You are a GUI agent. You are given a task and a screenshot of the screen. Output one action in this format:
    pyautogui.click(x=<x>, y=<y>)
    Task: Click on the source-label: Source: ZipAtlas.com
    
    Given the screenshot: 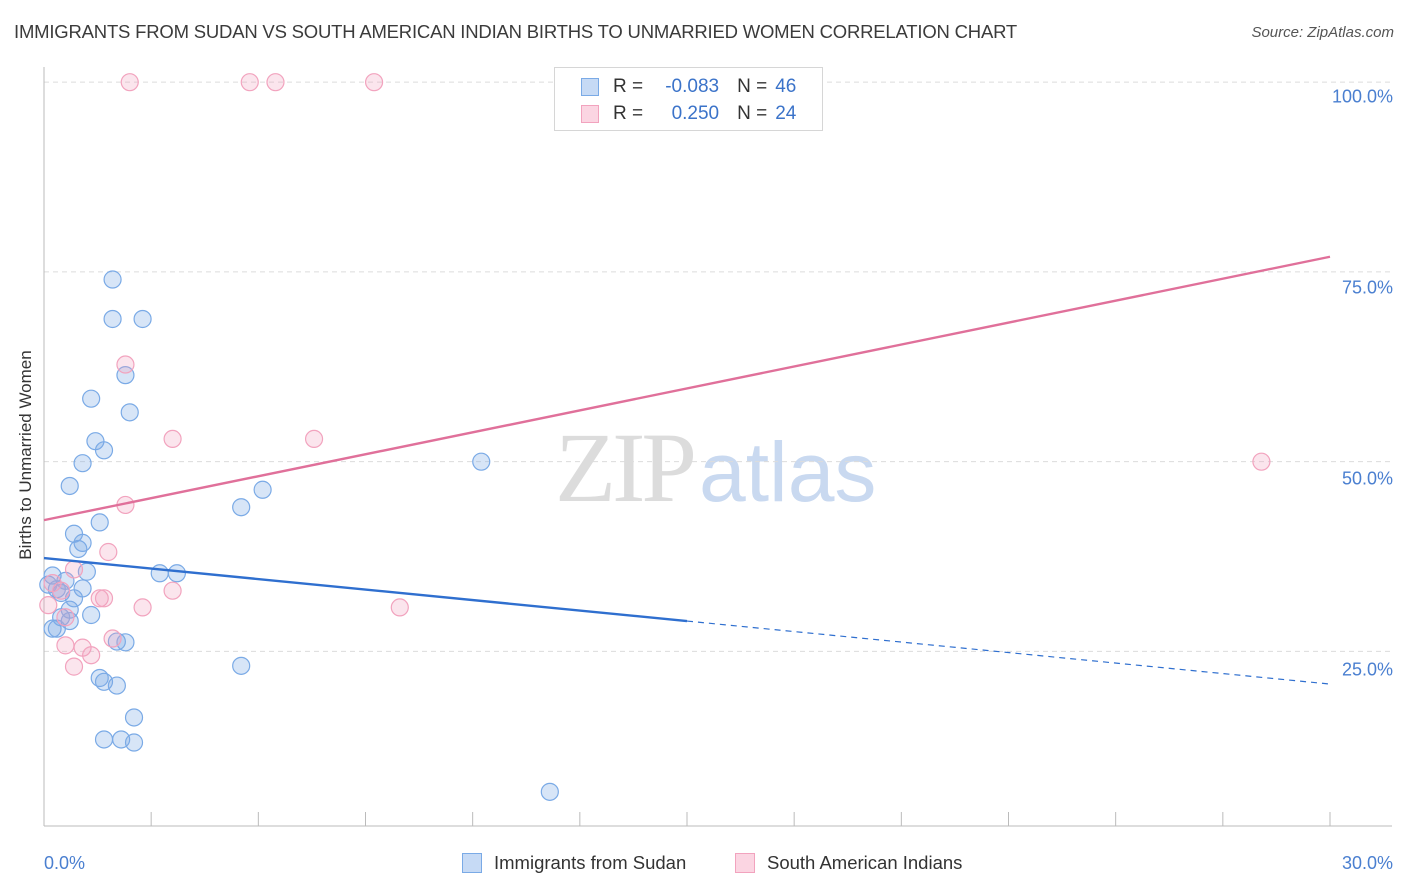 What is the action you would take?
    pyautogui.click(x=1322, y=32)
    